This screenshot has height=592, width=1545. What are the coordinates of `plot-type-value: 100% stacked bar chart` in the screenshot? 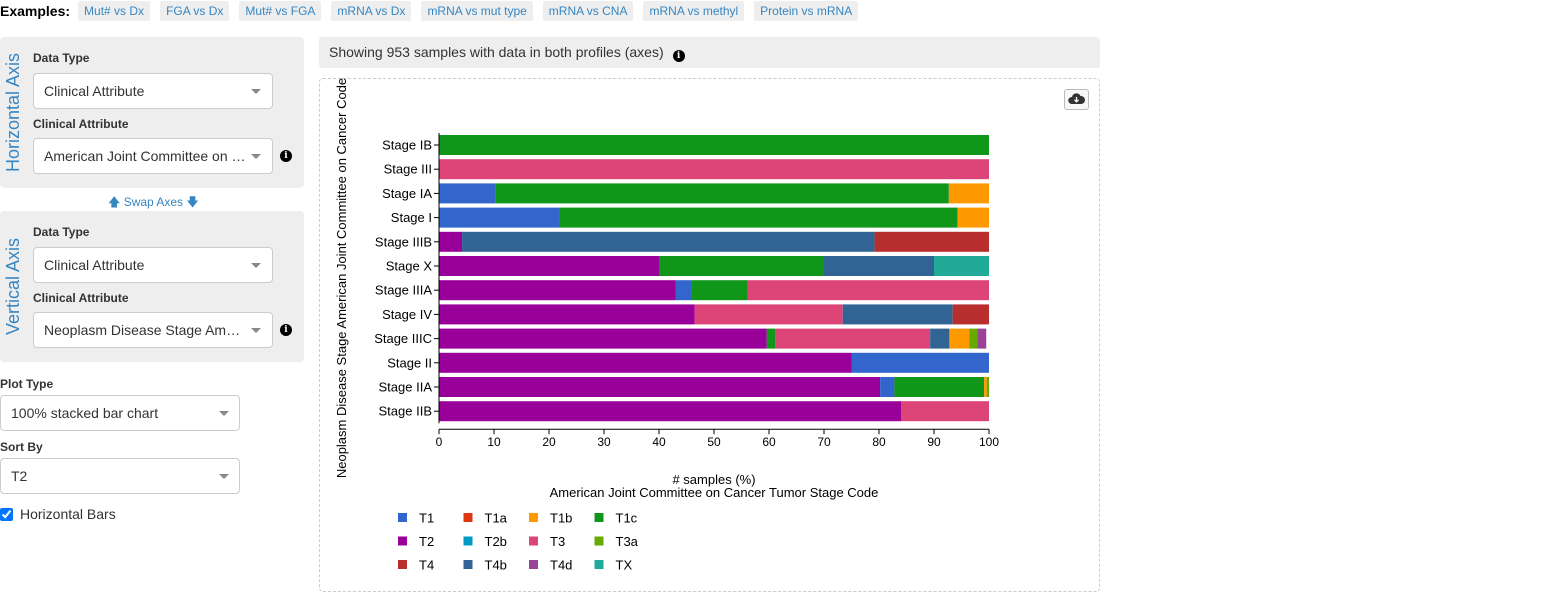 It's located at (85, 413).